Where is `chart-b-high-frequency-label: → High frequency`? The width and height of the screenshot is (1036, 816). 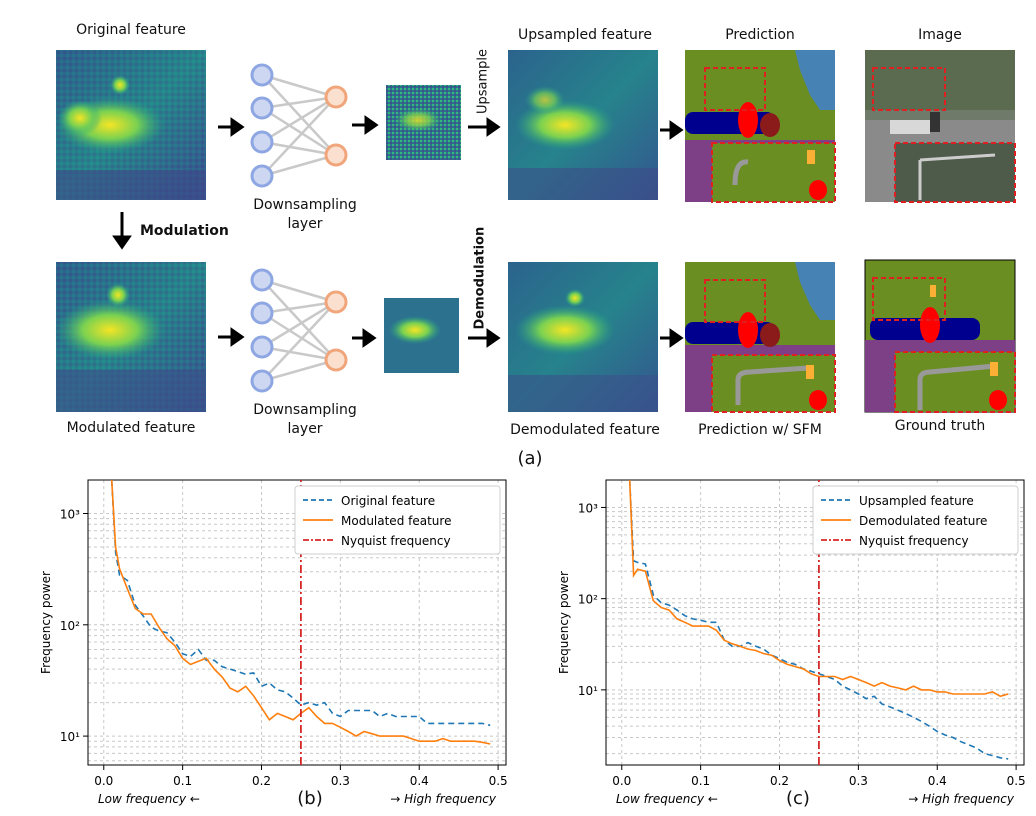
chart-b-high-frequency-label: → High frequency is located at coordinates (443, 799).